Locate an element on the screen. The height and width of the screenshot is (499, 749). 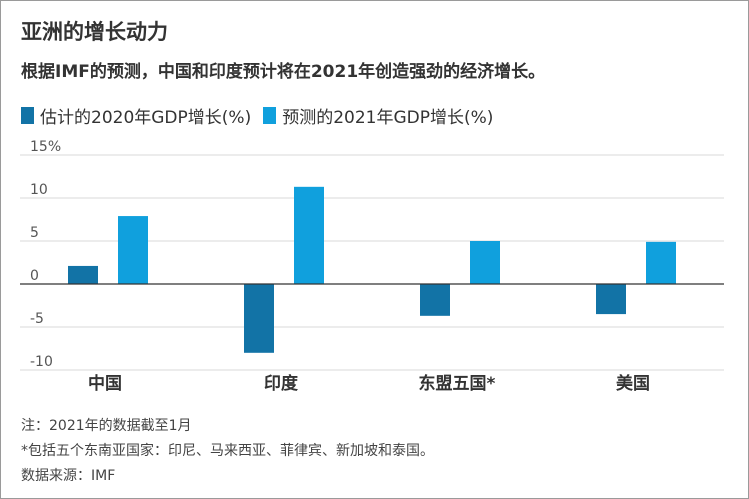
legend: 估计的2020年GDP增长(%) 预测的2021年GDP增长(%) is located at coordinates (263, 115).